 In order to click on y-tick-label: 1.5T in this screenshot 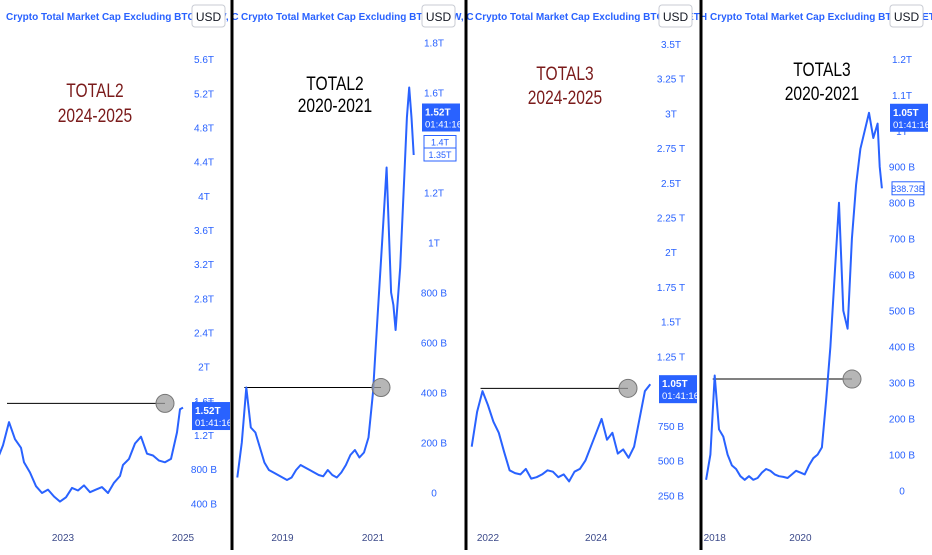, I will do `click(671, 323)`.